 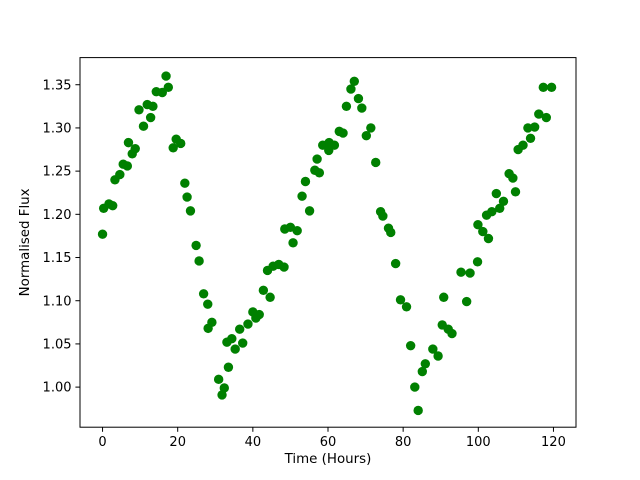 I want to click on x-tick-label: 100, so click(x=478, y=442).